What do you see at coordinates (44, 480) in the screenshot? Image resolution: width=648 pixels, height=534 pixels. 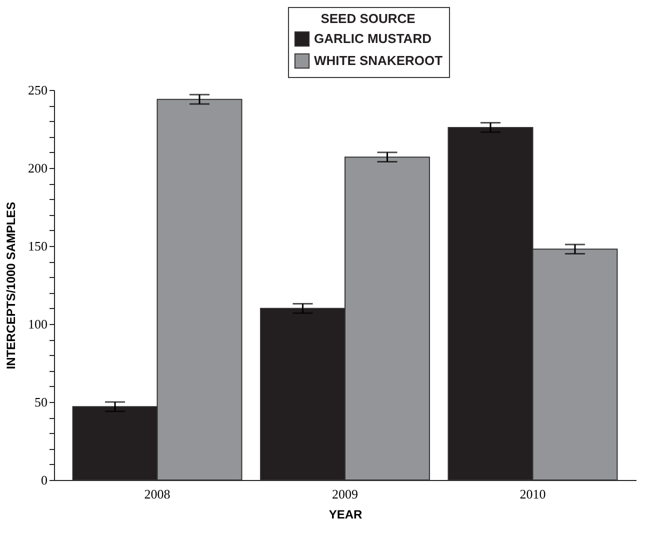 I see `y-tick-label: 0` at bounding box center [44, 480].